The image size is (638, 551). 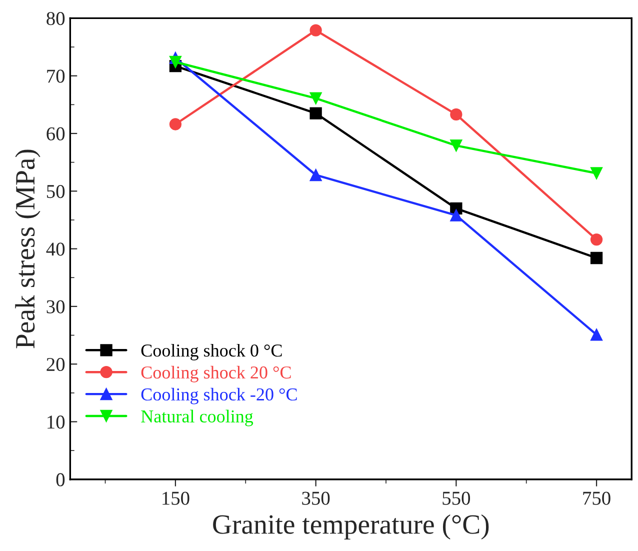 What do you see at coordinates (197, 418) in the screenshot?
I see `legend-label: Natural cooling` at bounding box center [197, 418].